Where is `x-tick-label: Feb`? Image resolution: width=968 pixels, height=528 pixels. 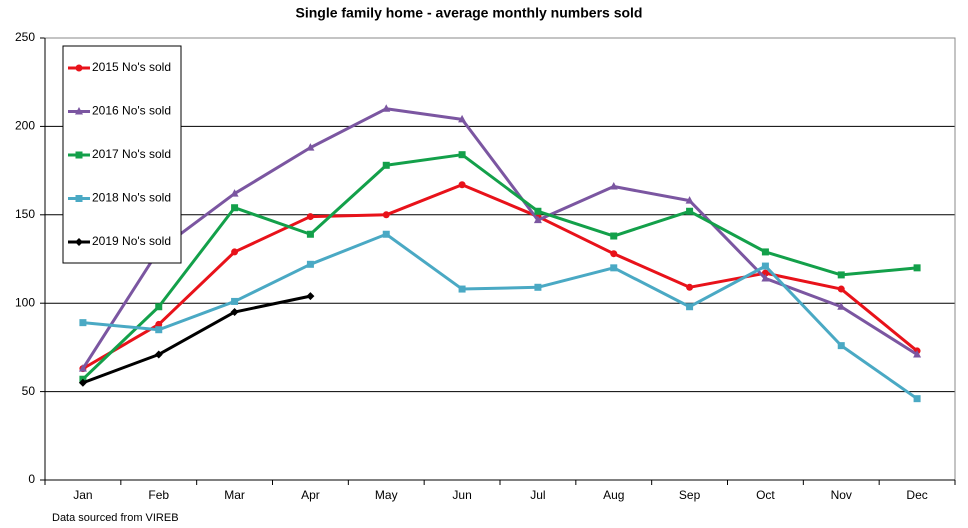 x-tick-label: Feb is located at coordinates (158, 495).